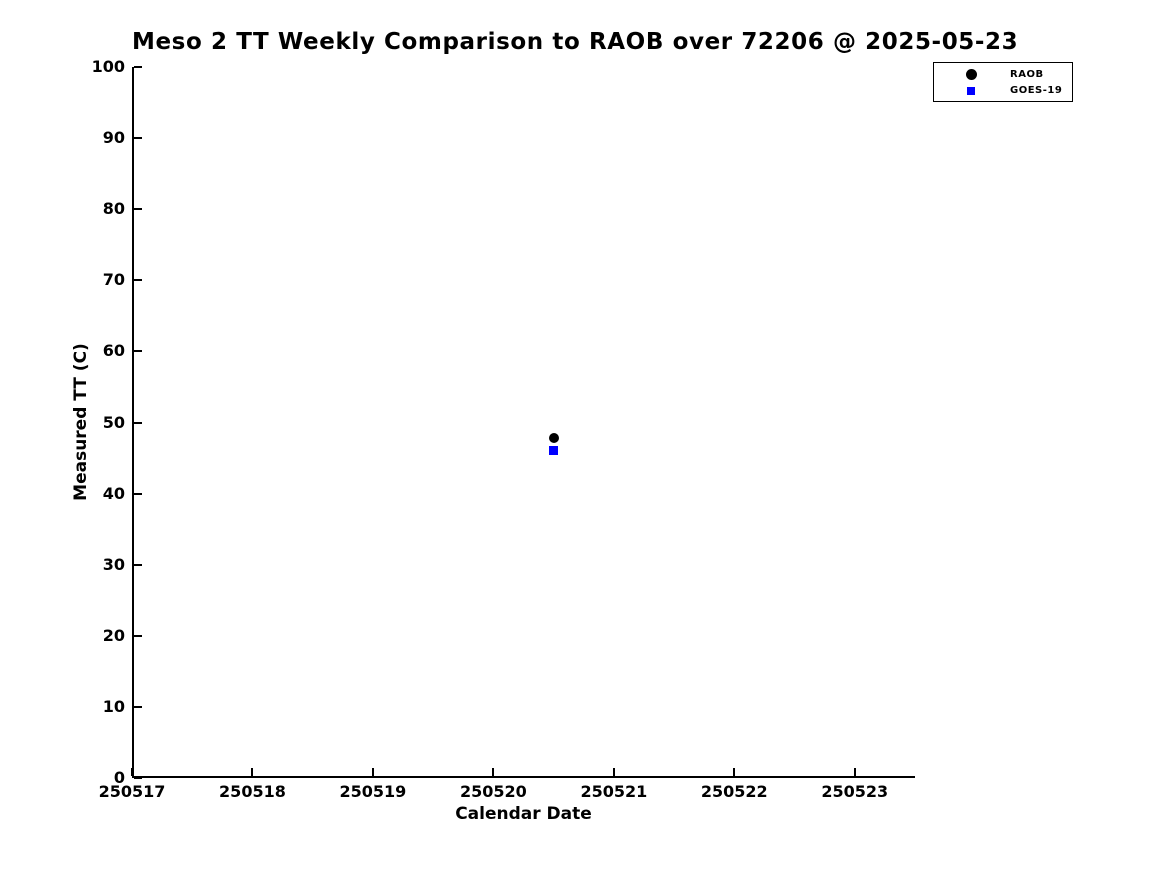 The height and width of the screenshot is (875, 1167). I want to click on raob-circle-icon, so click(971, 74).